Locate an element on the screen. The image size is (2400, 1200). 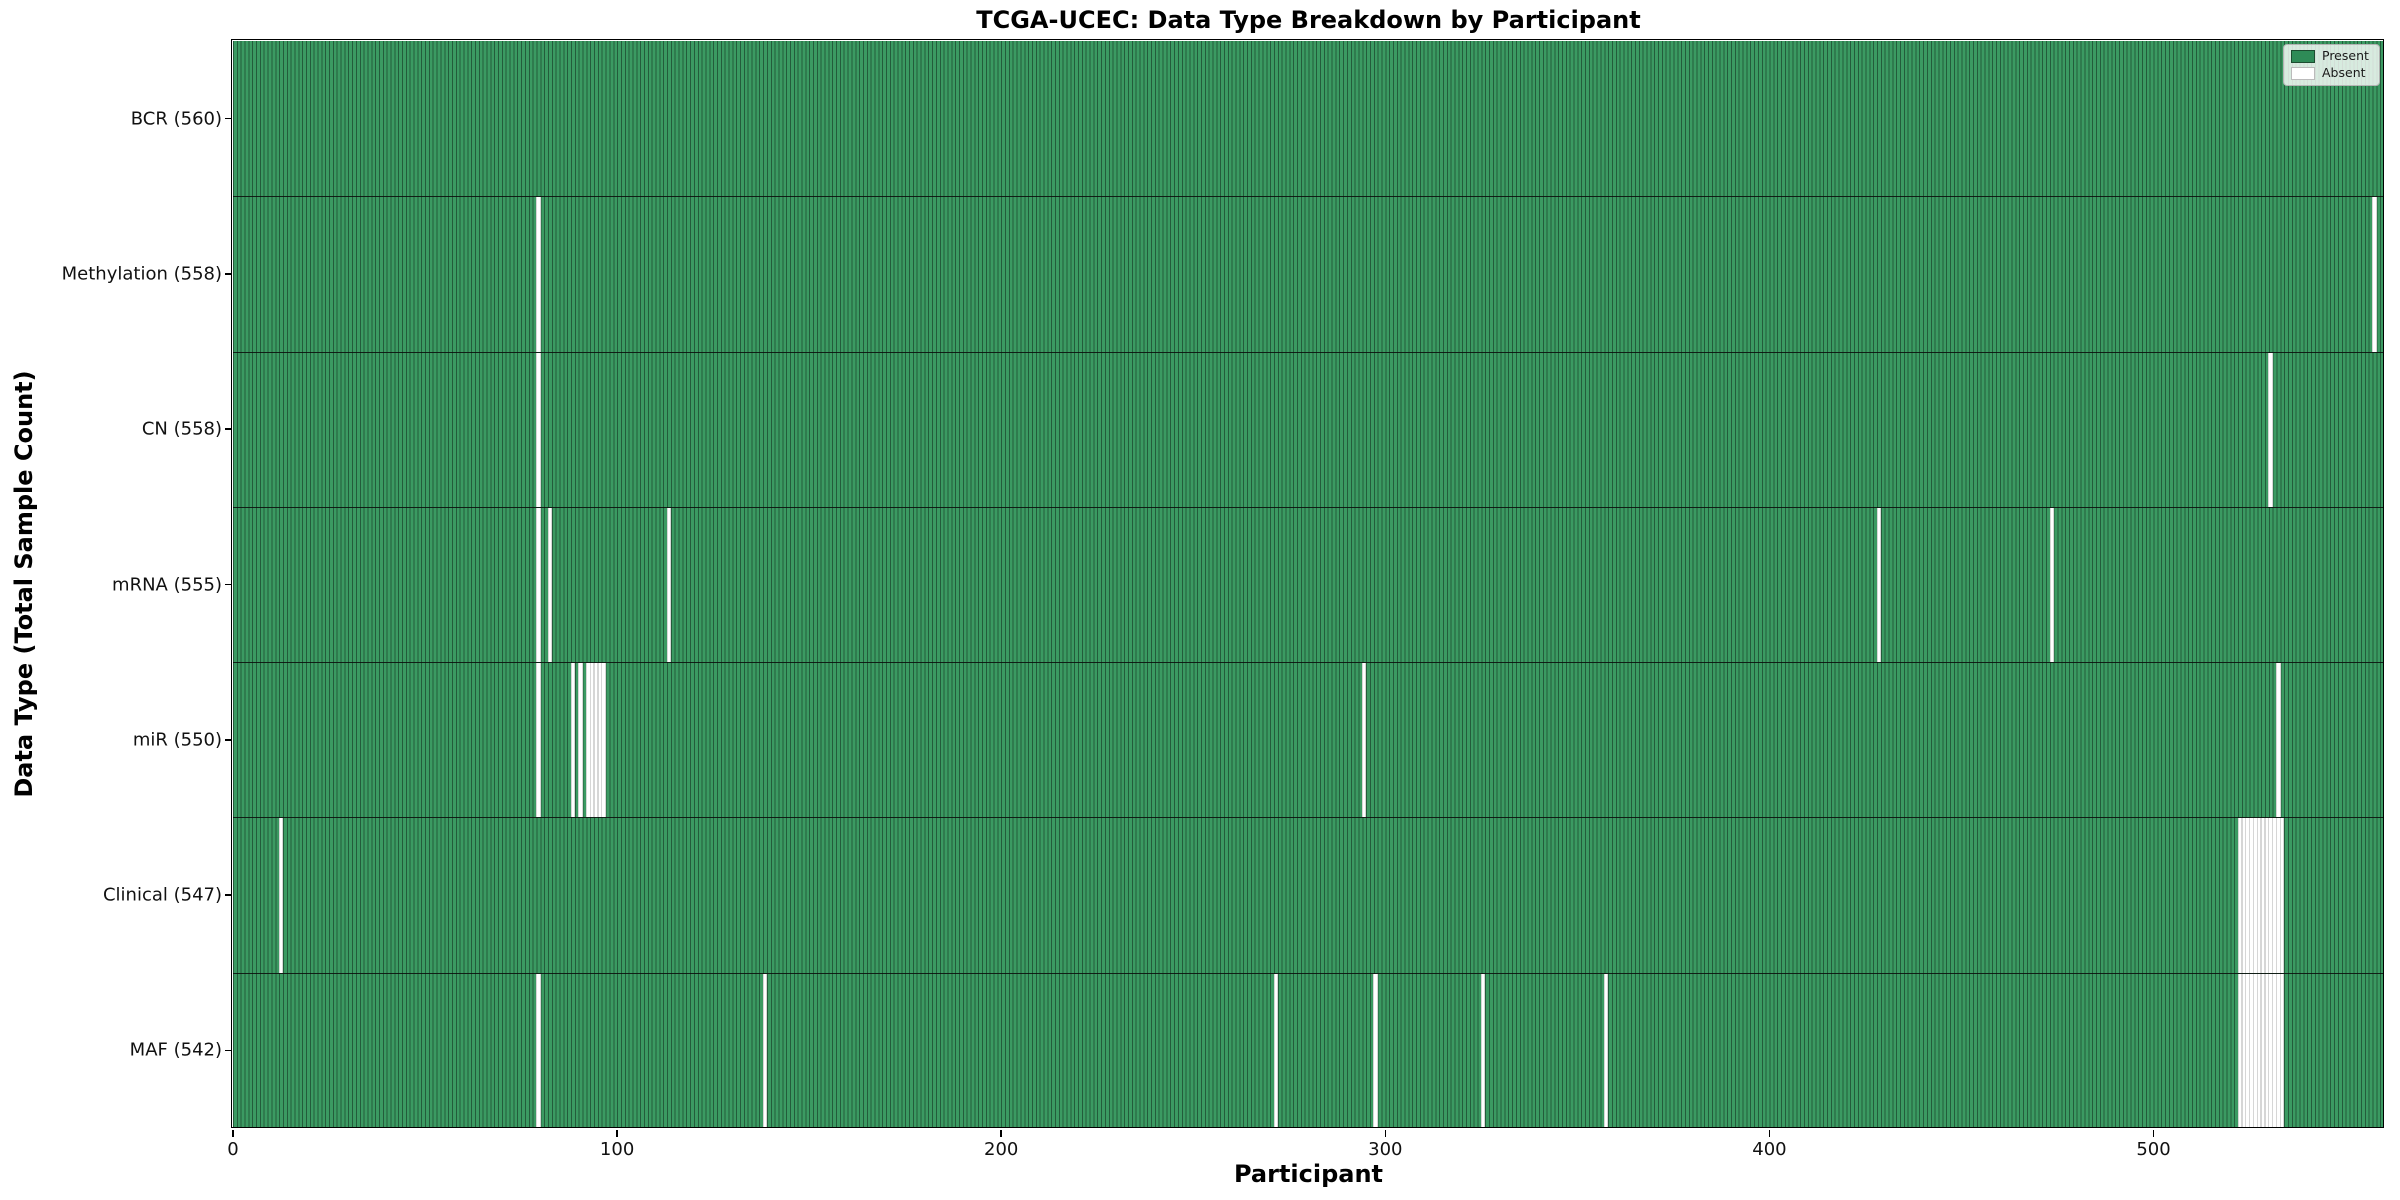
row-miR is located at coordinates (1308, 740).